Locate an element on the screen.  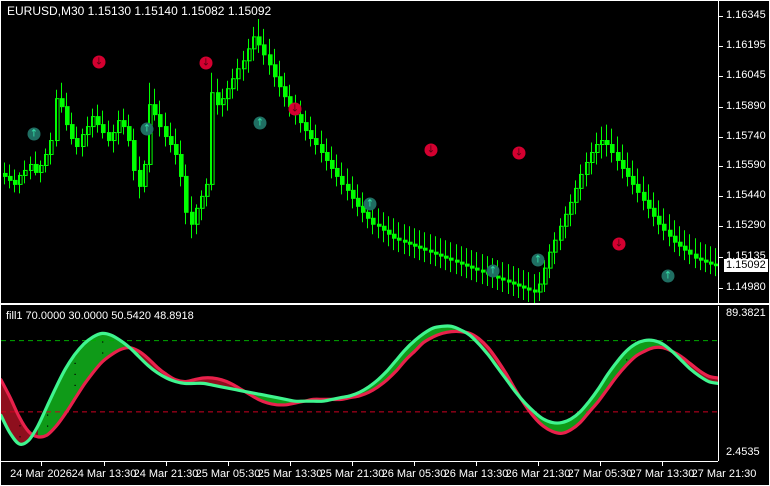
time-axis-label: 25 Mar 05:30 is located at coordinates (228, 474).